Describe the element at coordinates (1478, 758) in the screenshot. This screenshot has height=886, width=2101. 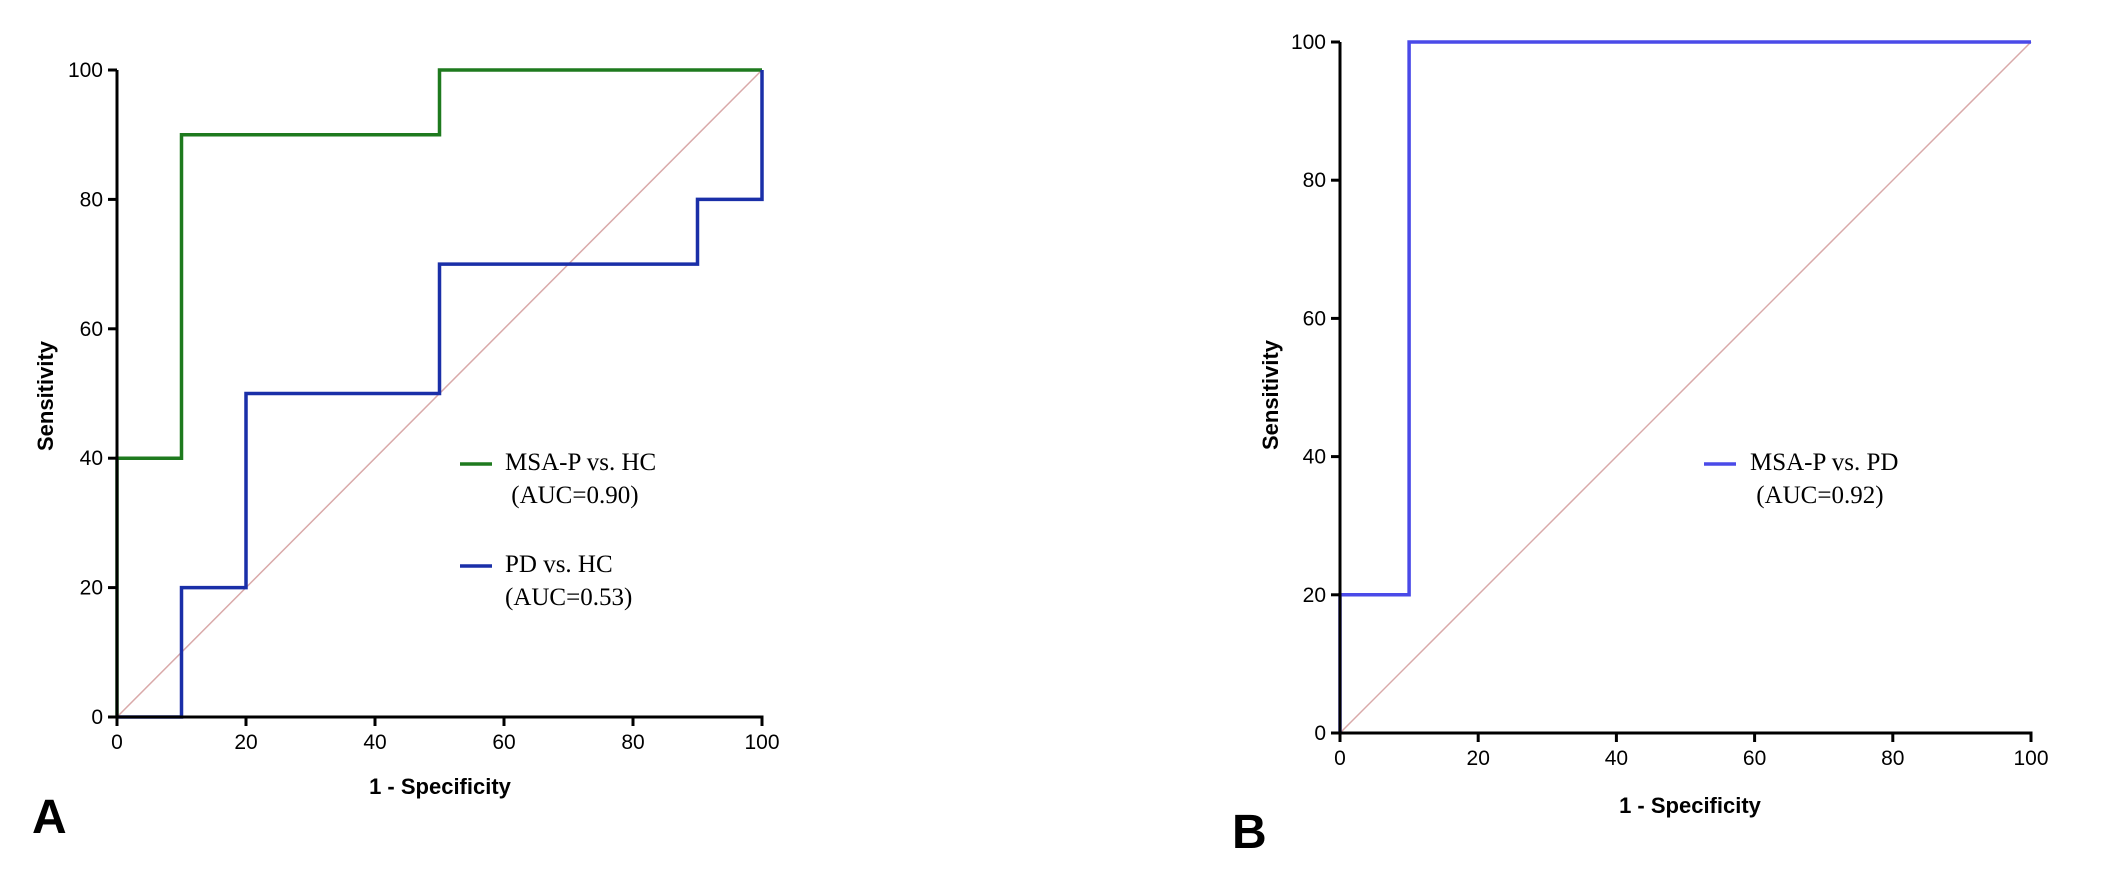
I see `panel-b-x-tick-label: 20` at that location.